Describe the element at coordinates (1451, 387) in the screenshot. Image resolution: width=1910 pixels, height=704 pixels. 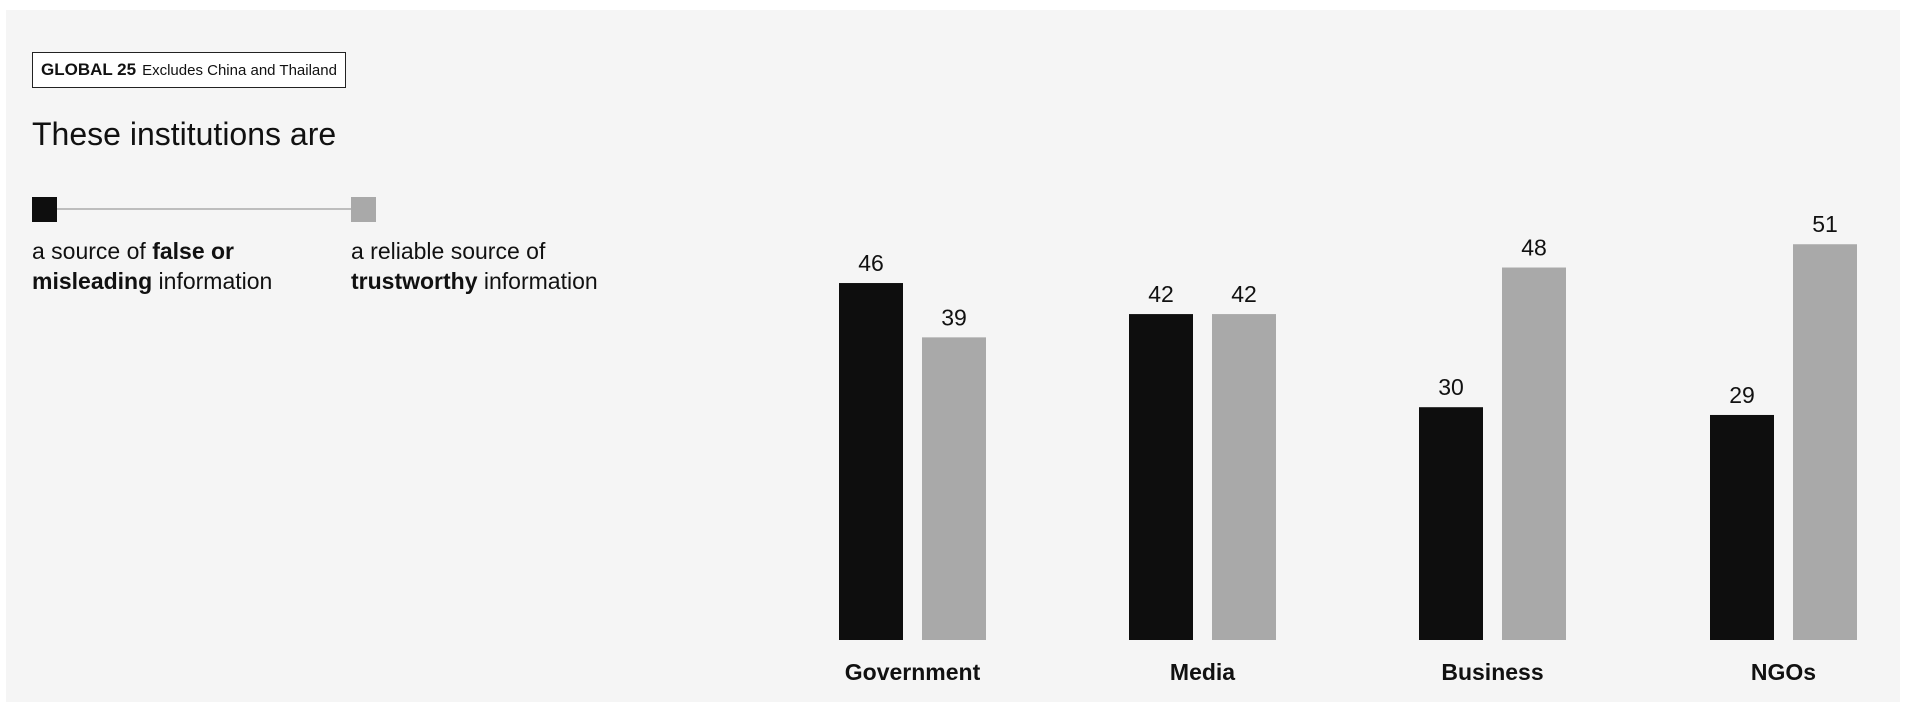
I see `data-label-business-series-1: 30` at that location.